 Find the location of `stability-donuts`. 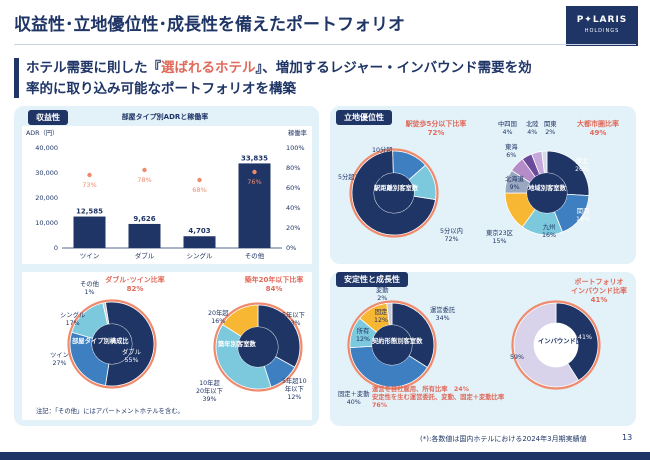

stability-donuts is located at coordinates (474, 345).